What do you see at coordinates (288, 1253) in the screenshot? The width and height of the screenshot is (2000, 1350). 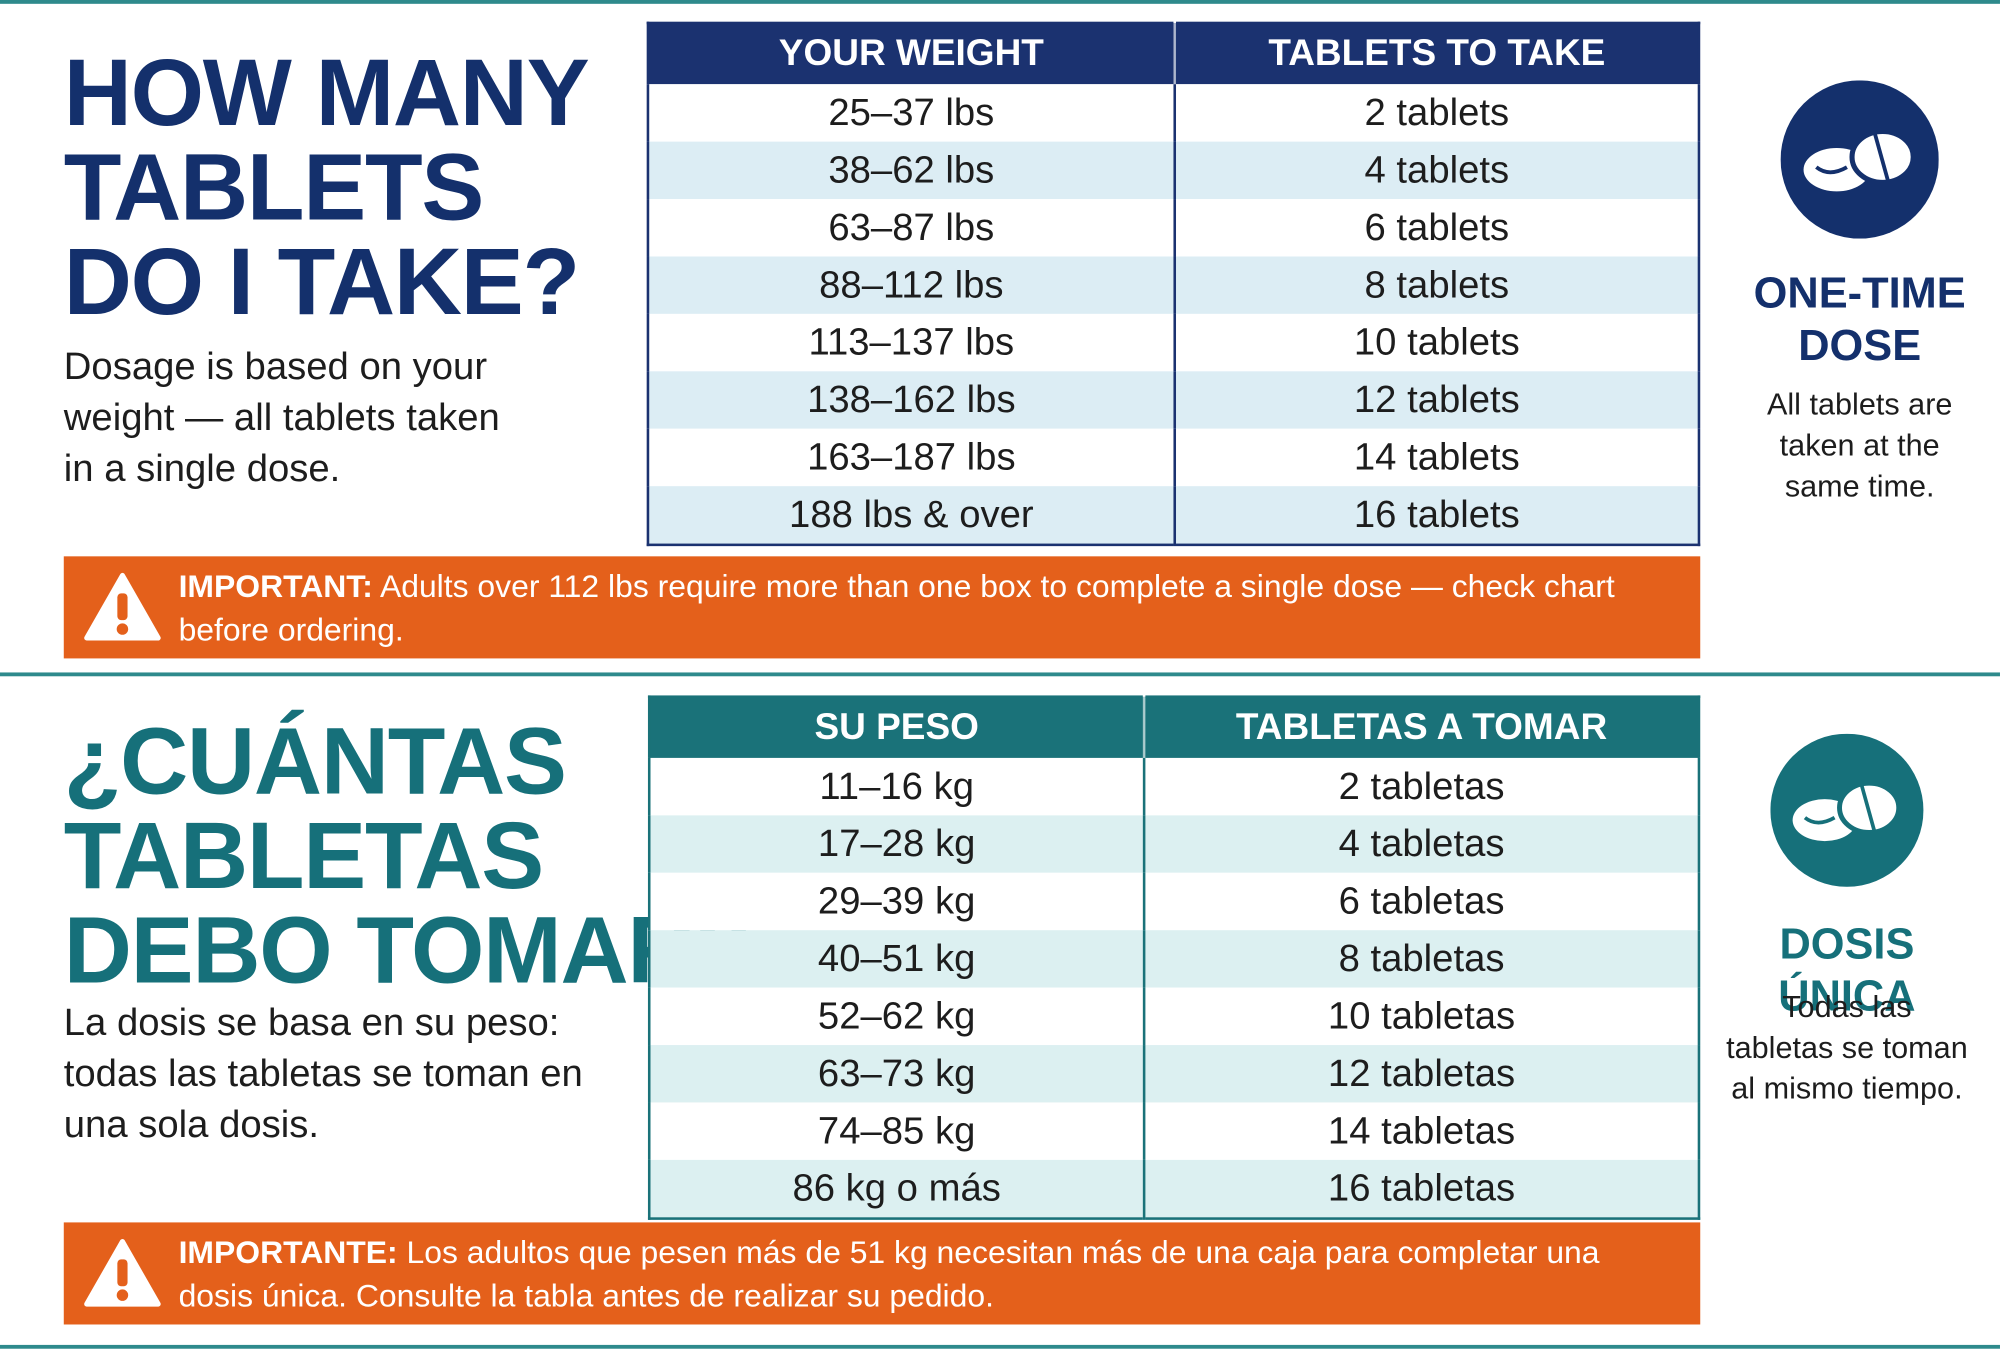 I see `notice-label: IMPORTANTE:` at bounding box center [288, 1253].